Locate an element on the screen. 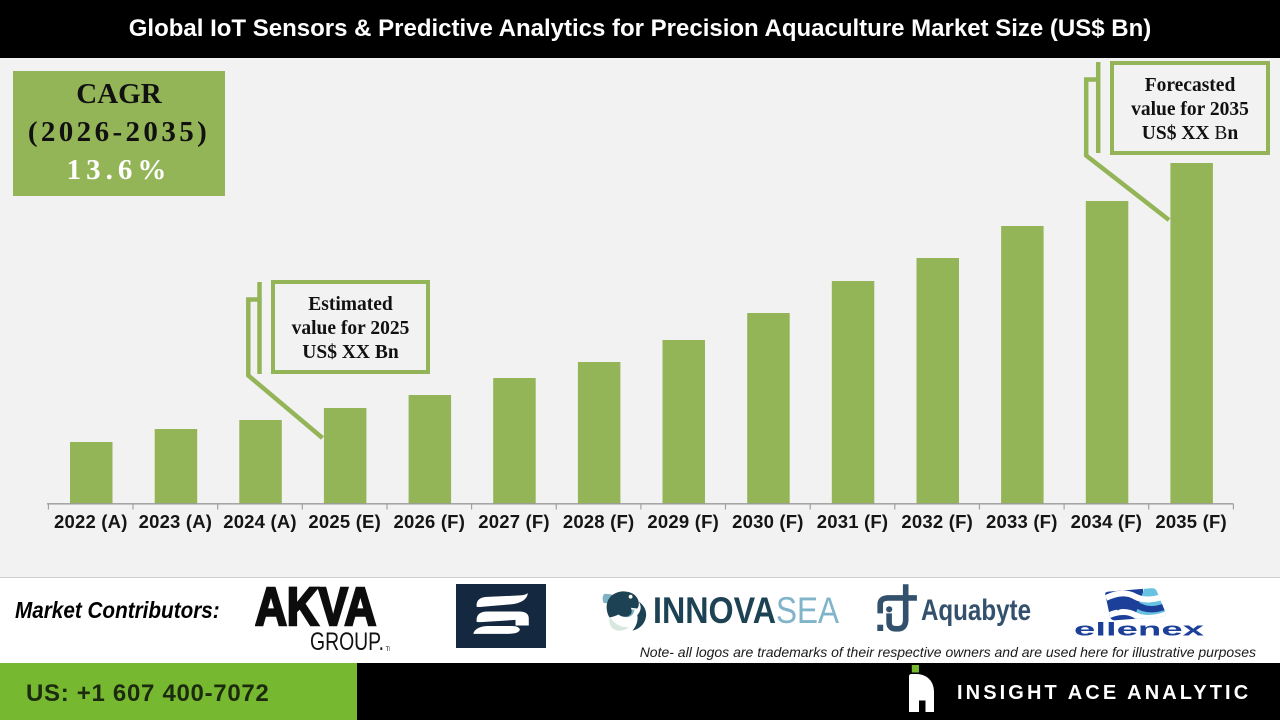 The height and width of the screenshot is (720, 1280). svg-text: TM is located at coordinates (388, 650).